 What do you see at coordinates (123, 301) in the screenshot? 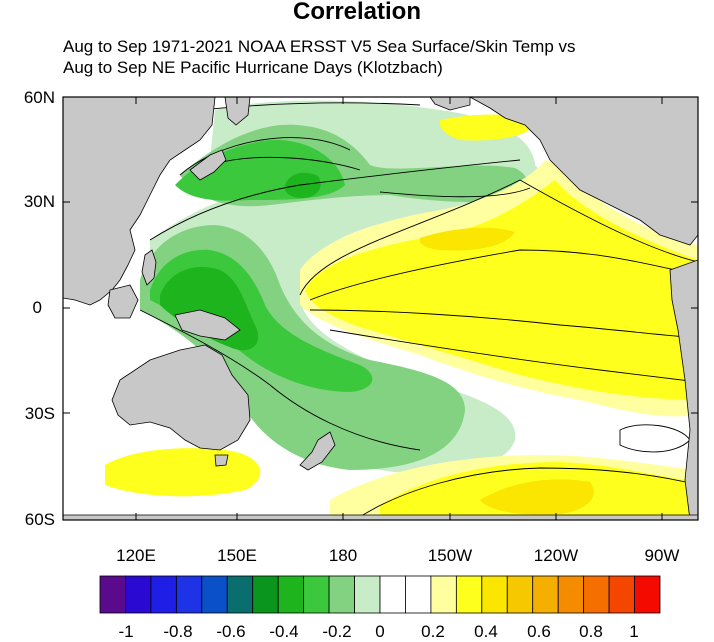
I see `land-borneo` at bounding box center [123, 301].